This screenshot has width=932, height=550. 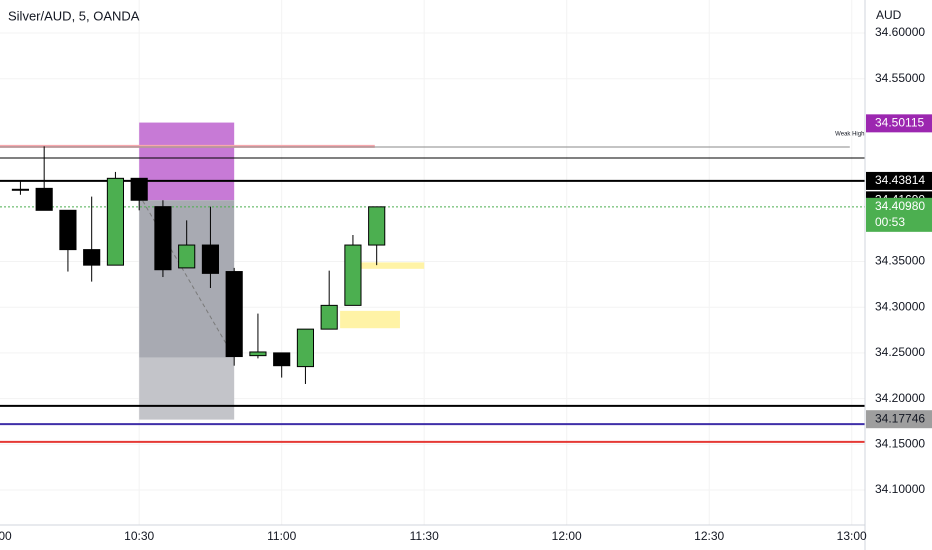 I want to click on price-tag-label: 34.17746, so click(x=900, y=418).